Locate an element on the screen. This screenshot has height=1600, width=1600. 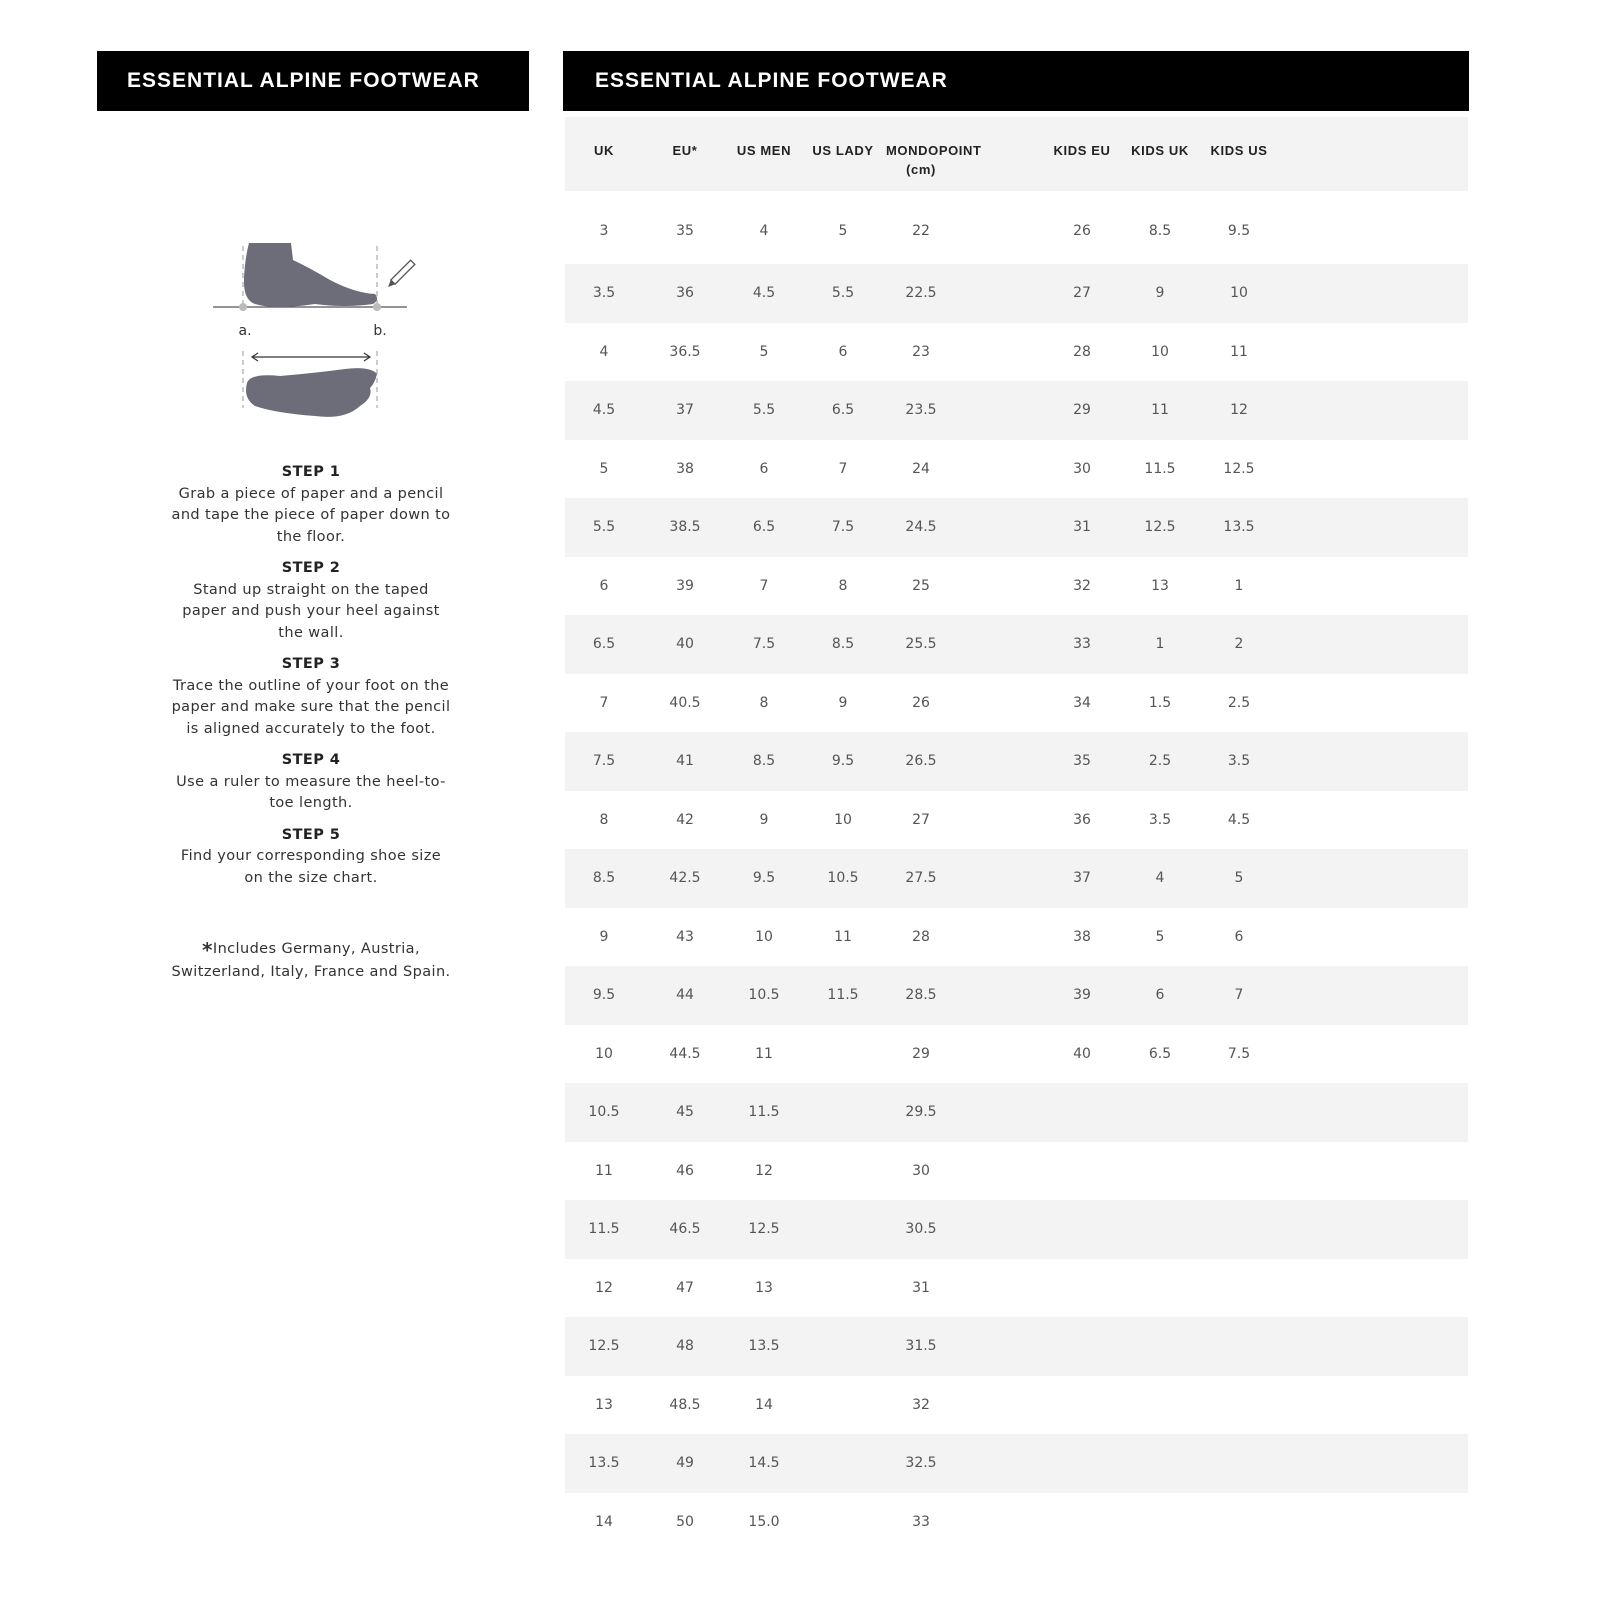
table-cell: 10.5 is located at coordinates (843, 878).